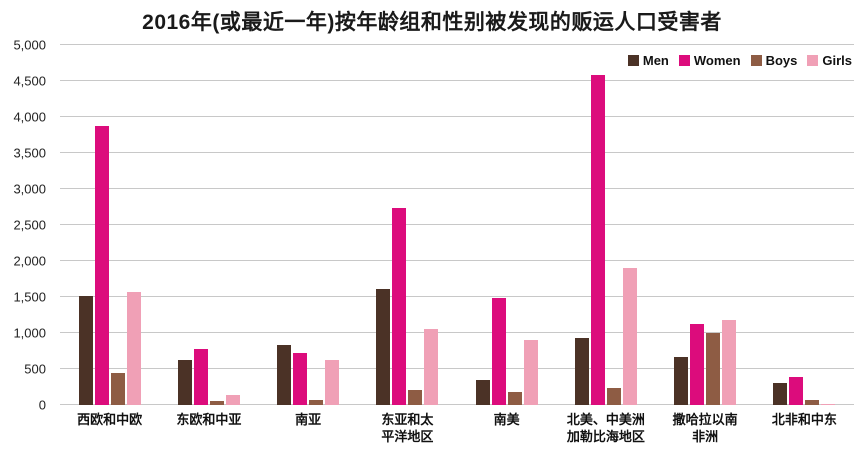 The height and width of the screenshot is (467, 864). I want to click on x-axis-label: 北非和中东, so click(804, 419).